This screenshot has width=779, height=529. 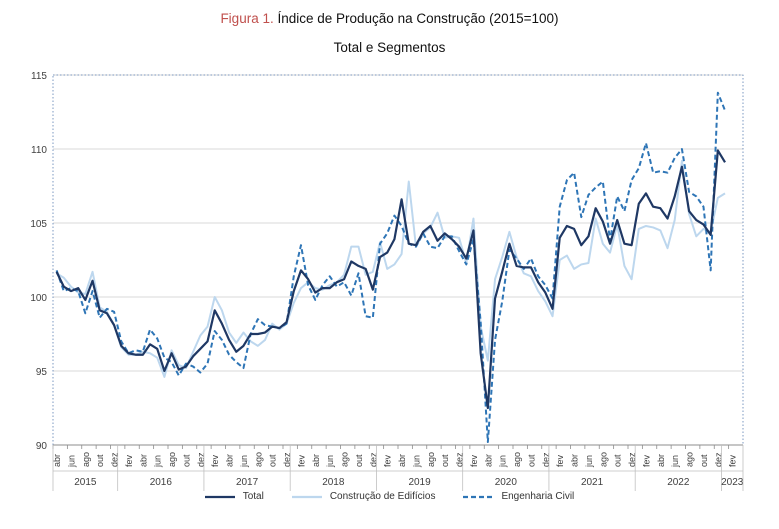 What do you see at coordinates (39, 76) in the screenshot?
I see `y-tick-label: 115` at bounding box center [39, 76].